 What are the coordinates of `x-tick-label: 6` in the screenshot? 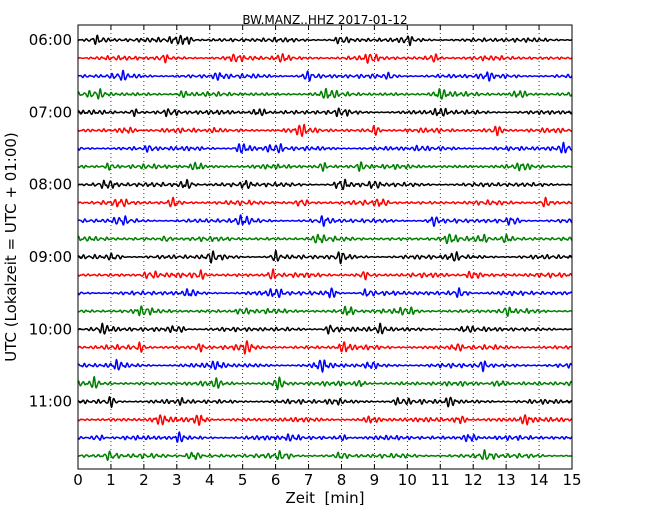 It's located at (276, 480).